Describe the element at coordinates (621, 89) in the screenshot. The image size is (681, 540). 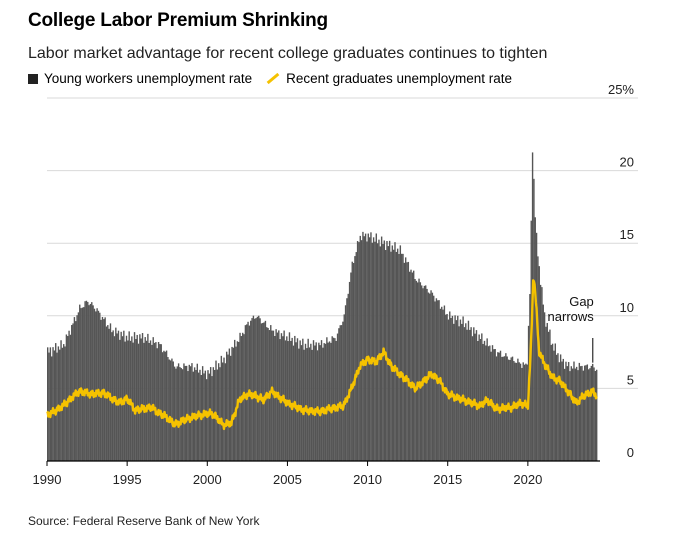
I see `y-tick-label: 25%` at that location.